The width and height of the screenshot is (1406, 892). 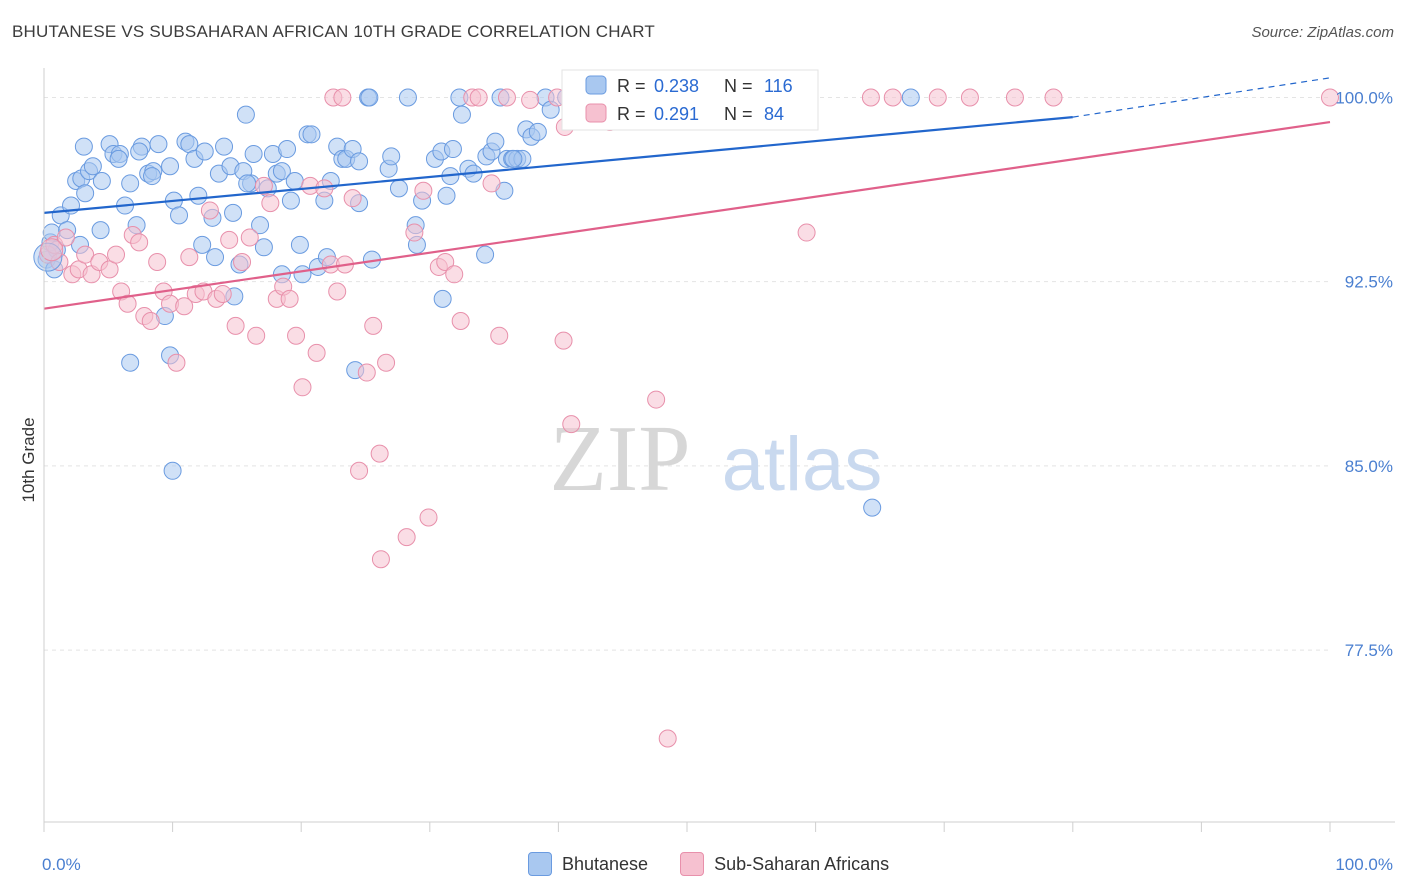 I want to click on legend-label-bhutanese: Bhutanese, so click(x=605, y=863).